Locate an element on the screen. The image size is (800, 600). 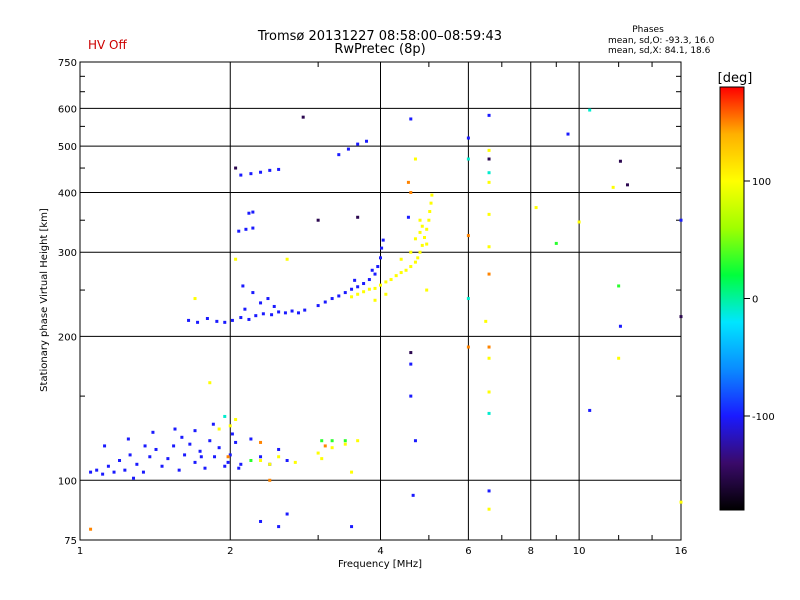
x-tick-label: 6 is located at coordinates (468, 551).